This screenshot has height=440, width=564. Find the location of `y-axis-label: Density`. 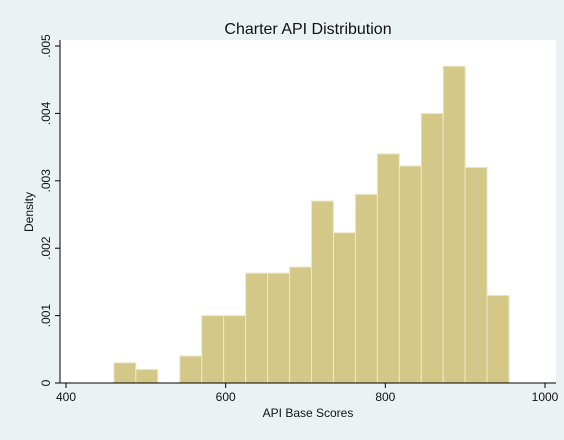

y-axis-label: Density is located at coordinates (29, 212).